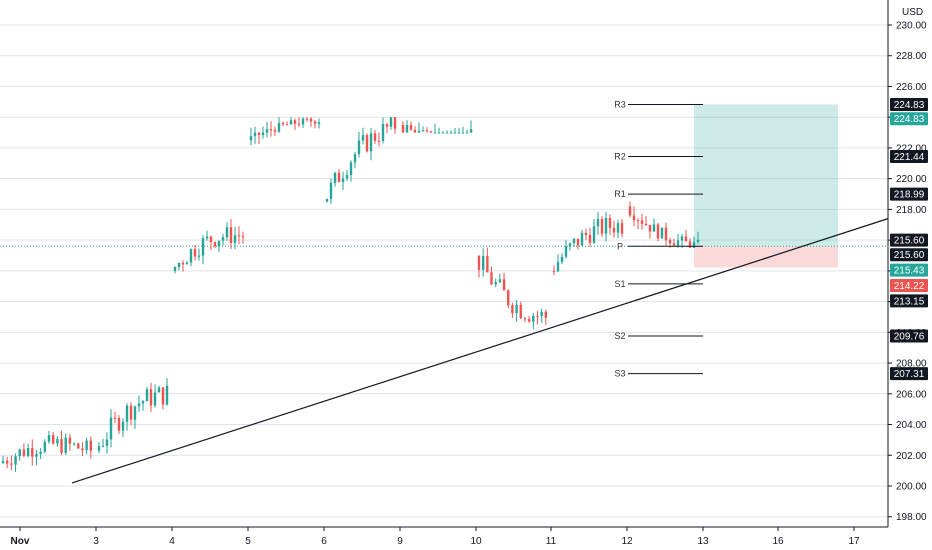 This screenshot has width=932, height=550. I want to click on price-tag-label: 215.60, so click(909, 255).